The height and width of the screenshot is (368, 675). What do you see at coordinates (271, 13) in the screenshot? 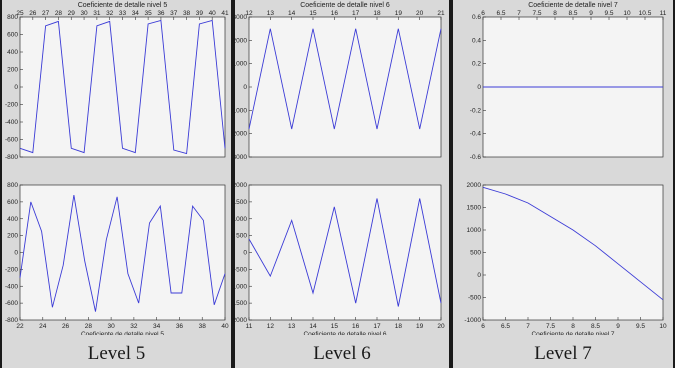
I see `x-tick-label: 13` at bounding box center [271, 13].